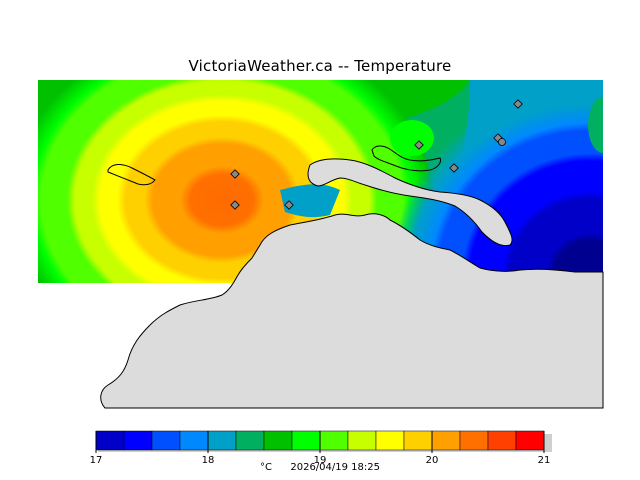 Image resolution: width=640 pixels, height=480 pixels. I want to click on colorbar-ticks: 17 18 19 20 21, so click(320, 448).